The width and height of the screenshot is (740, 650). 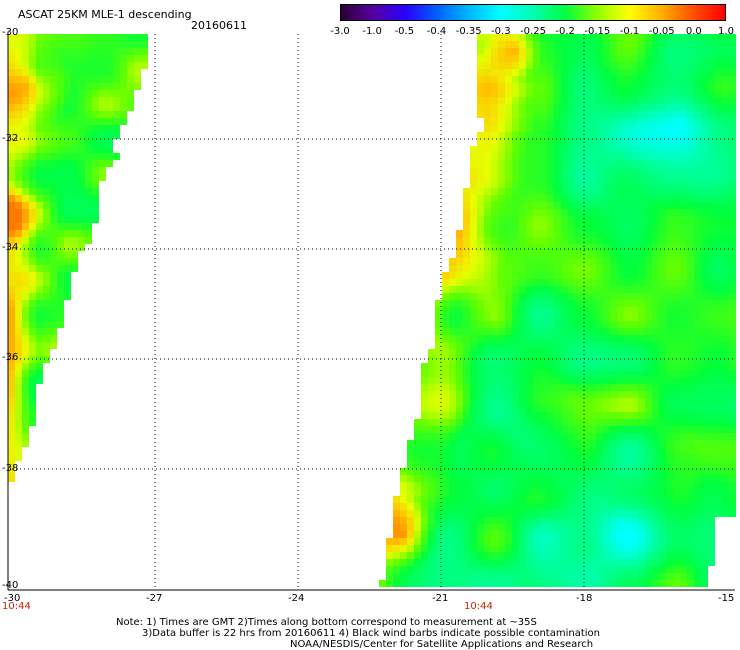 What do you see at coordinates (404, 31) in the screenshot?
I see `colorbar-label: -0.5` at bounding box center [404, 31].